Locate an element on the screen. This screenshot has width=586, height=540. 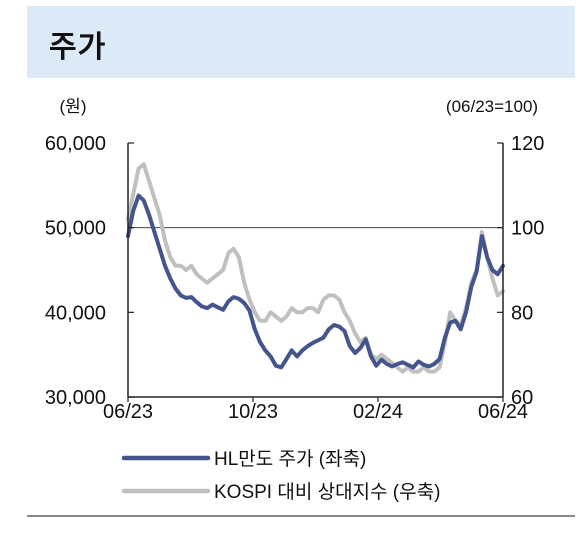
x-tick-label: 06/24 is located at coordinates (503, 412).